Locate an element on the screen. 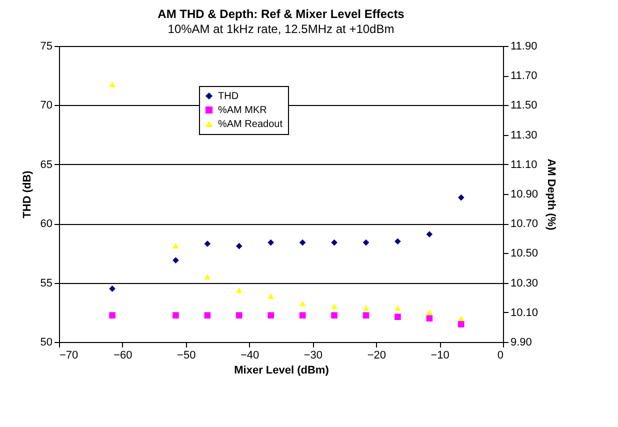 This screenshot has width=618, height=427. y-tick-label: 55 is located at coordinates (46, 283).